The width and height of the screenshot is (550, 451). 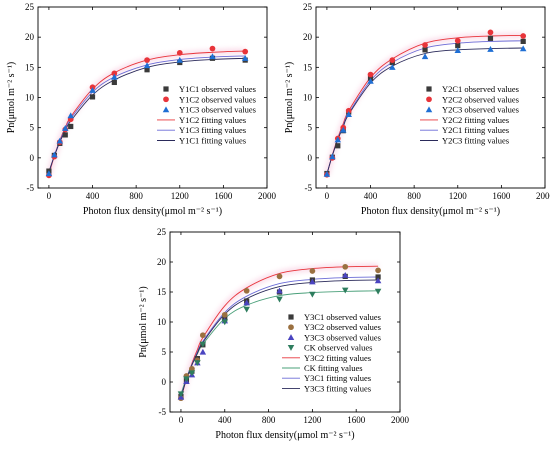 I want to click on y-tick-label: 15, so click(x=30, y=67).